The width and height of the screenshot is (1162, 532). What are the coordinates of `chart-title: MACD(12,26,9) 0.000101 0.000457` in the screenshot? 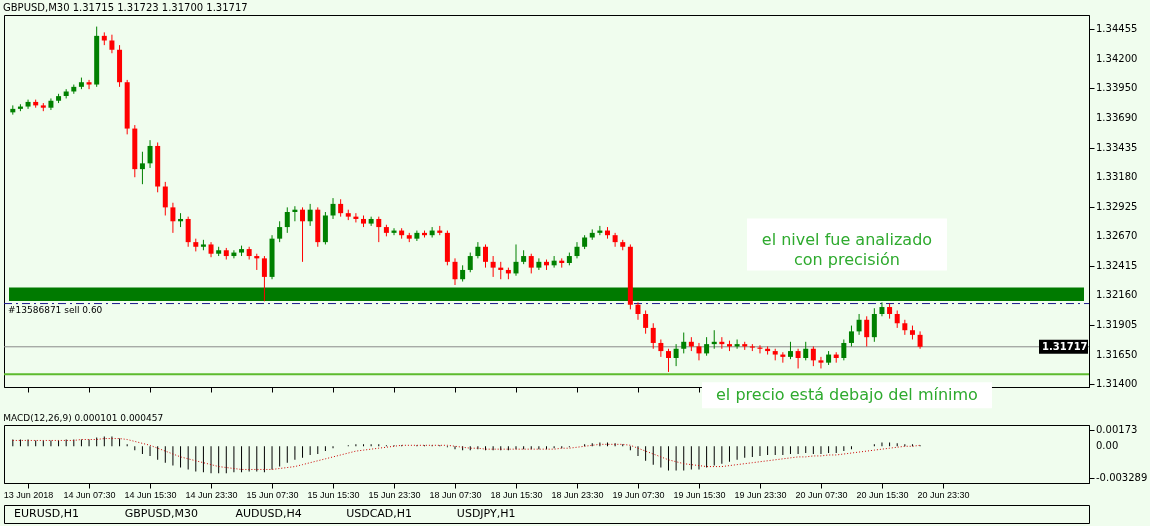 It's located at (83, 417).